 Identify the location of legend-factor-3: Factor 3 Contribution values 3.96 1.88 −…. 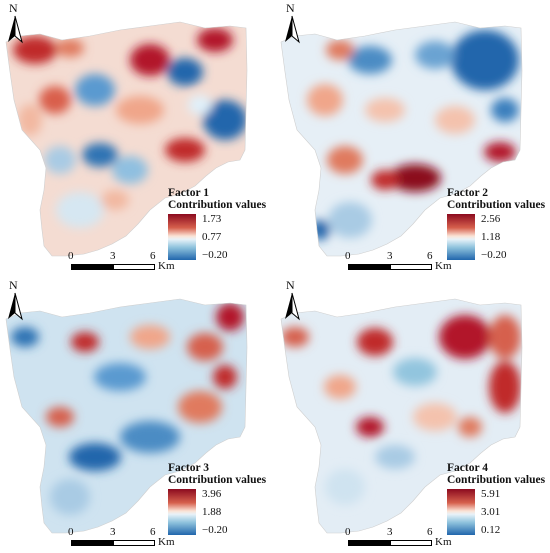
(228, 507).